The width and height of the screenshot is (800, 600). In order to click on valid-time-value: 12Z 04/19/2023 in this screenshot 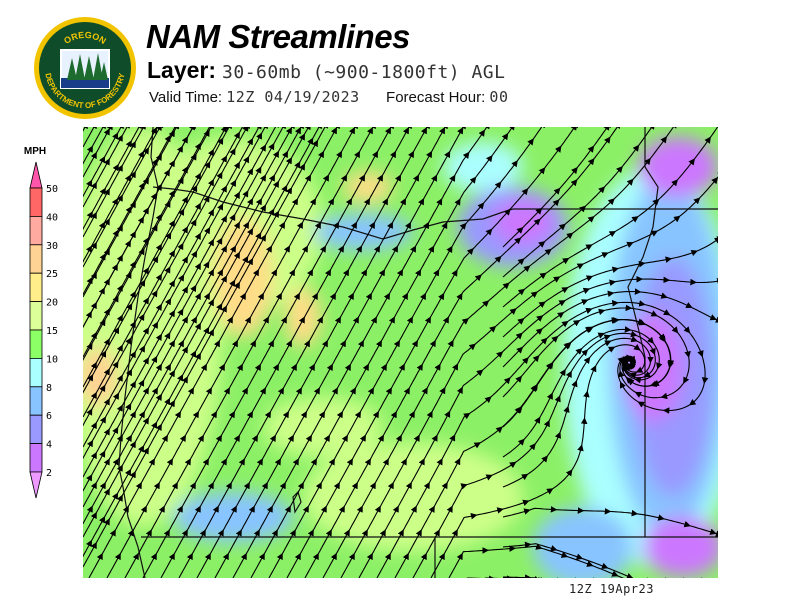, I will do `click(293, 97)`.